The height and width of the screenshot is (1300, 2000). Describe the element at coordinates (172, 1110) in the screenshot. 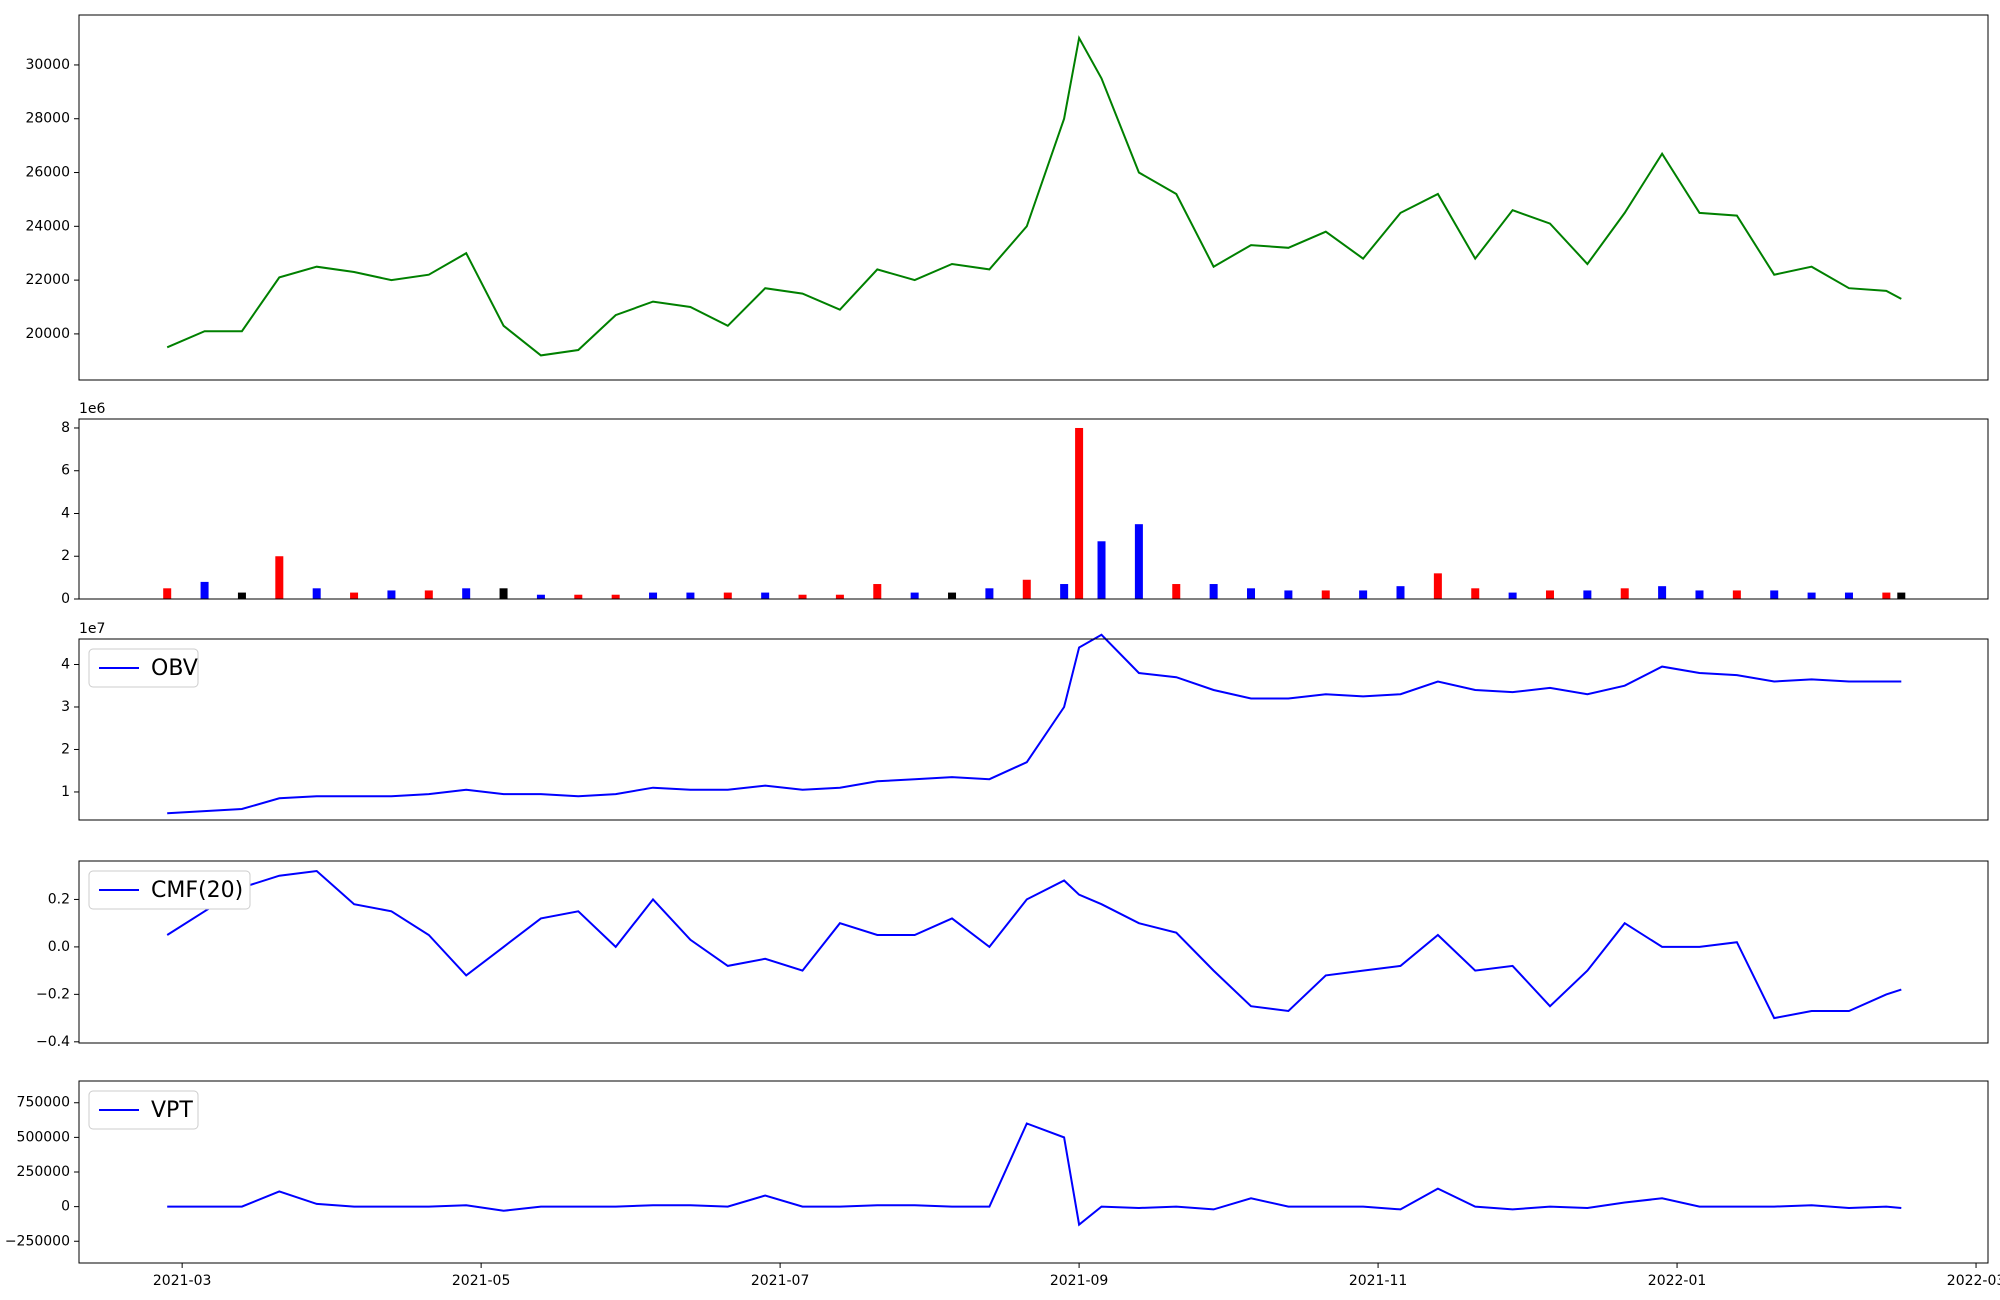

I see `legend-label: VPT` at that location.